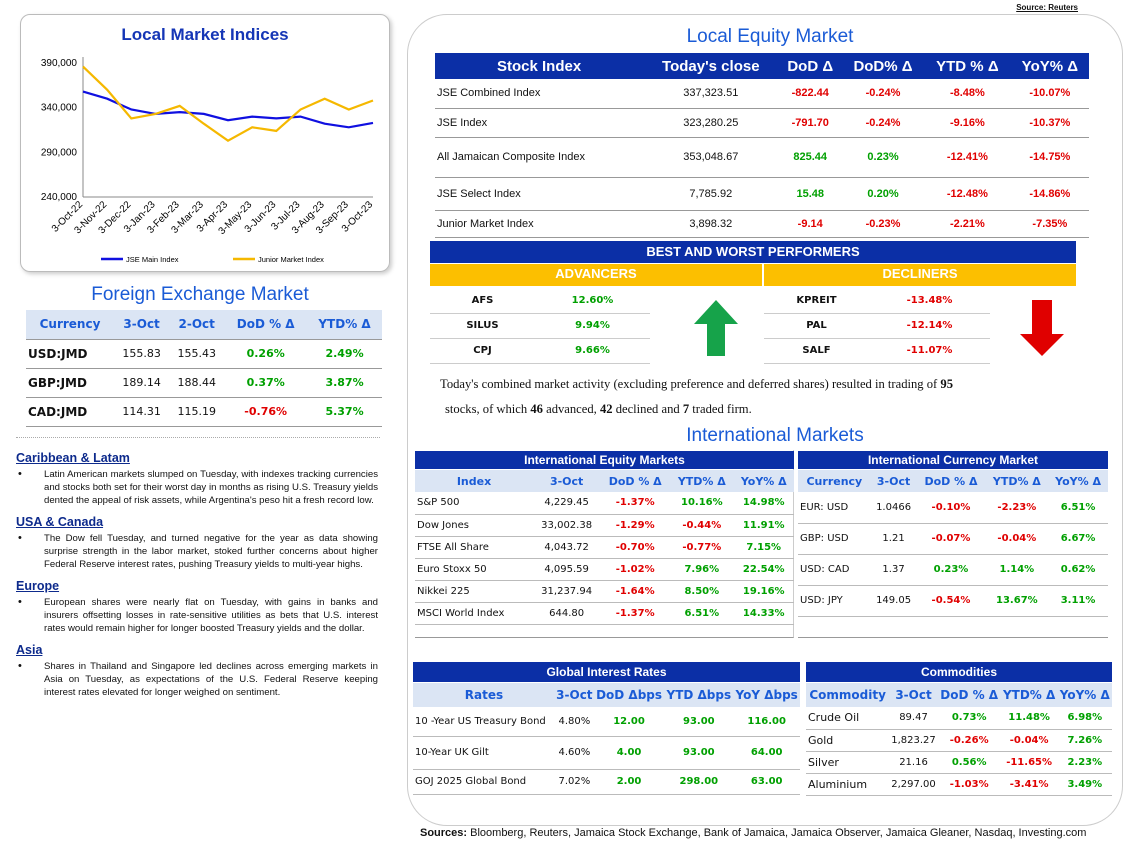 The width and height of the screenshot is (1146, 850). I want to click on cell: GOJ 2025 Global Bond, so click(484, 782).